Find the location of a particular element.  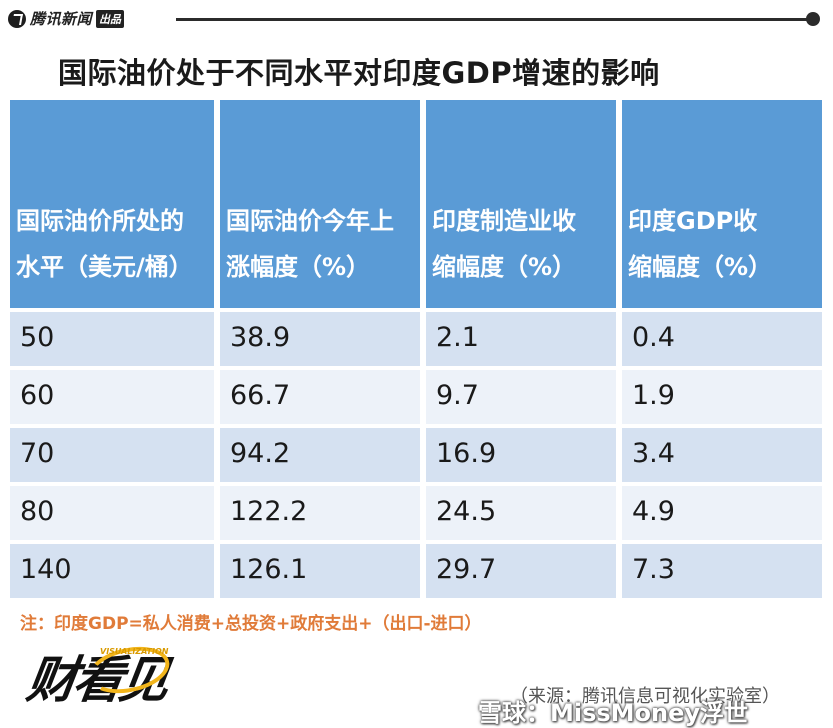

table-cell: 50 is located at coordinates (112, 339).